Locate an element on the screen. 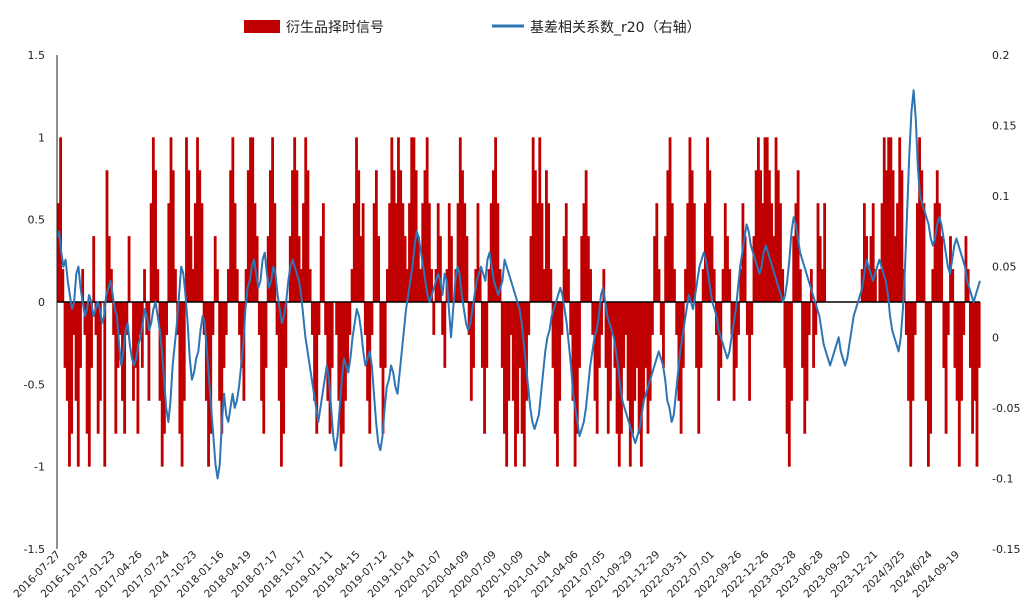 The height and width of the screenshot is (615, 1035). left-tick-label: -1.5 is located at coordinates (34, 549).